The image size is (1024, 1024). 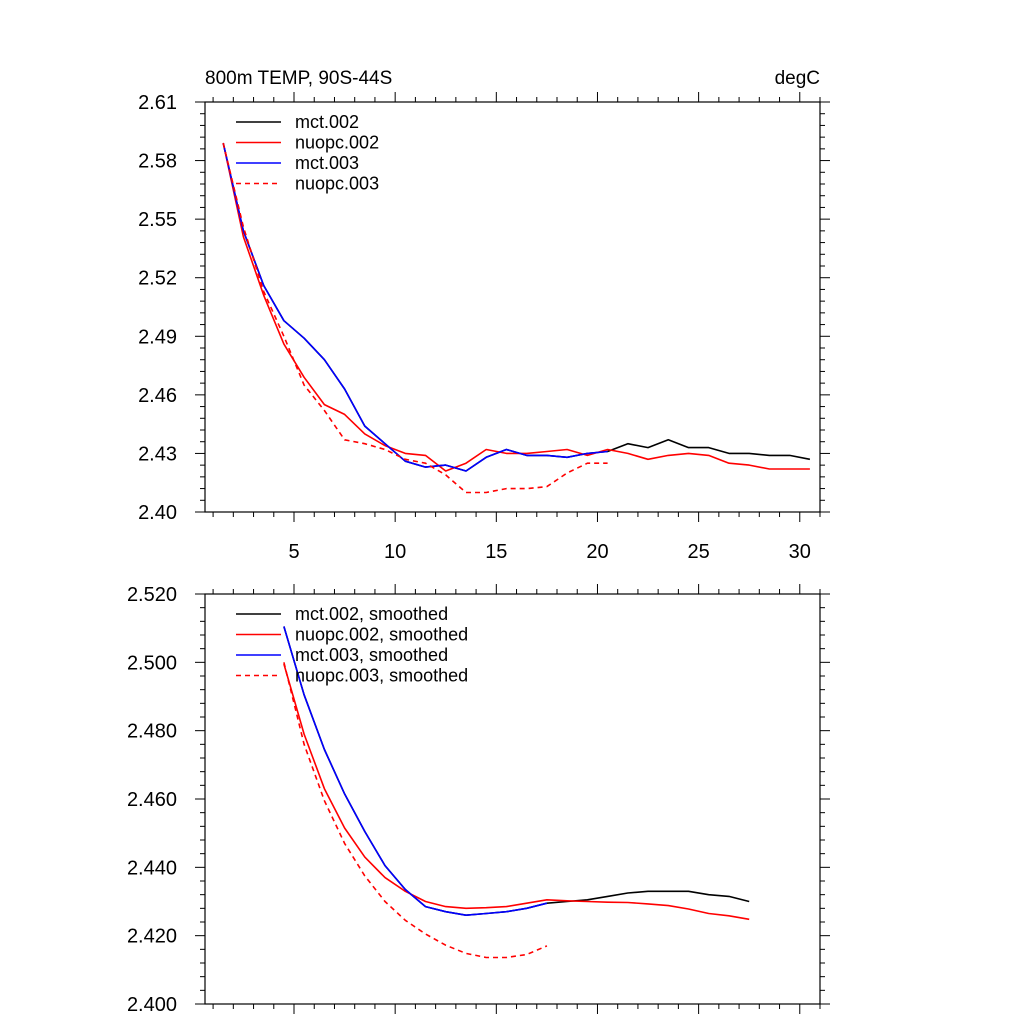 I want to click on x-tick-label: 15, so click(x=496, y=552).